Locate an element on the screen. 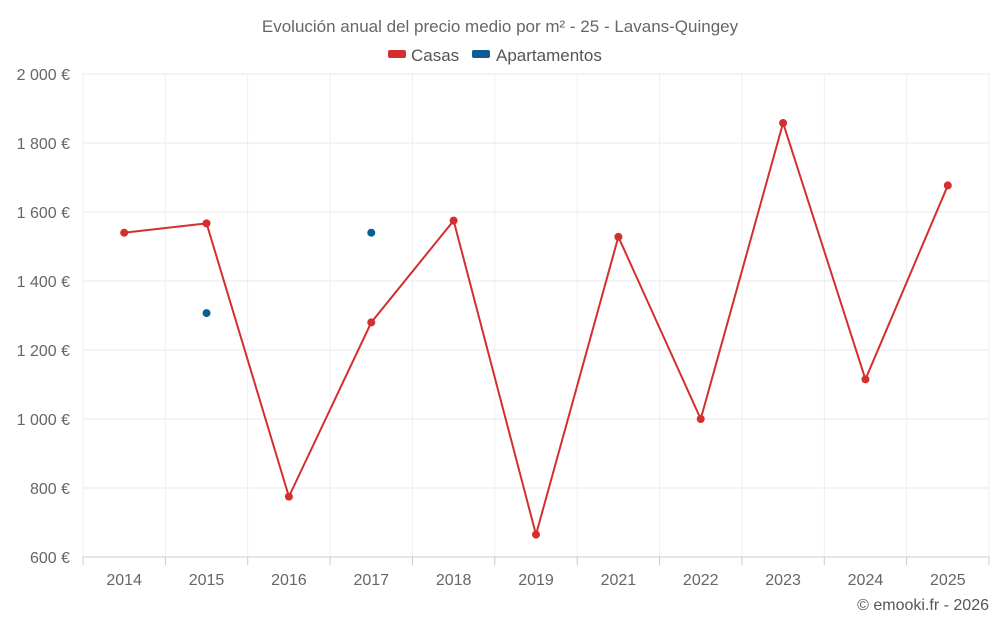 The image size is (1000, 625). legend-label-apartamentos: Apartamentos is located at coordinates (549, 55).